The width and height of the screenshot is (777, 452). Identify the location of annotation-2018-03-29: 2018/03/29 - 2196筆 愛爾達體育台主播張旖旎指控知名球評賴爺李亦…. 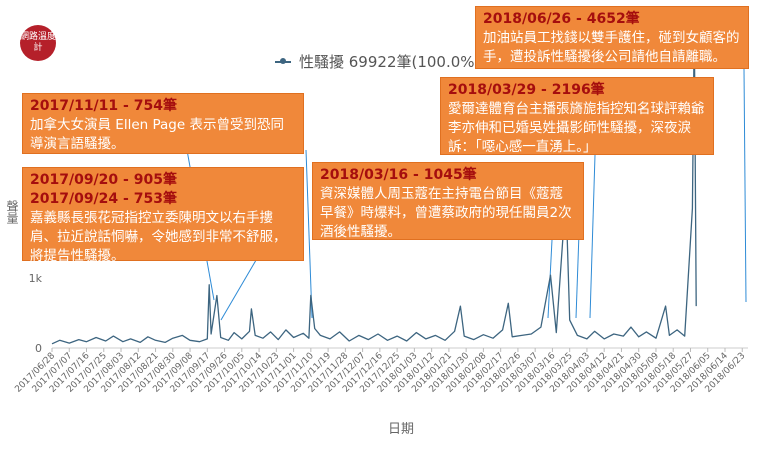
(577, 116).